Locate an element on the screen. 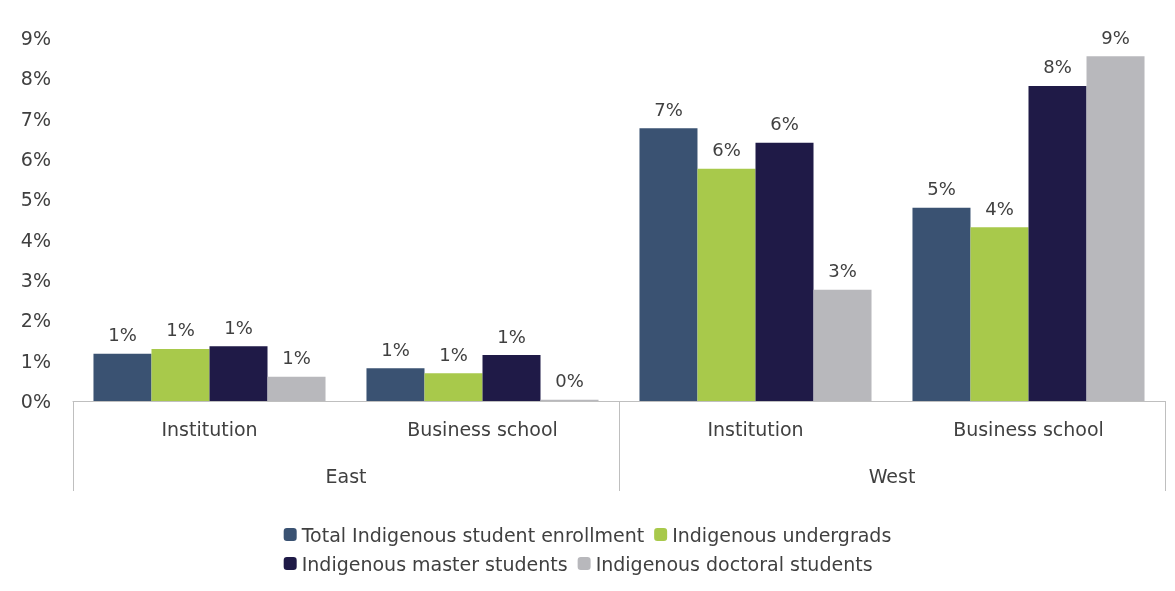  legend-label: Indigenous undergrads is located at coordinates (782, 534).